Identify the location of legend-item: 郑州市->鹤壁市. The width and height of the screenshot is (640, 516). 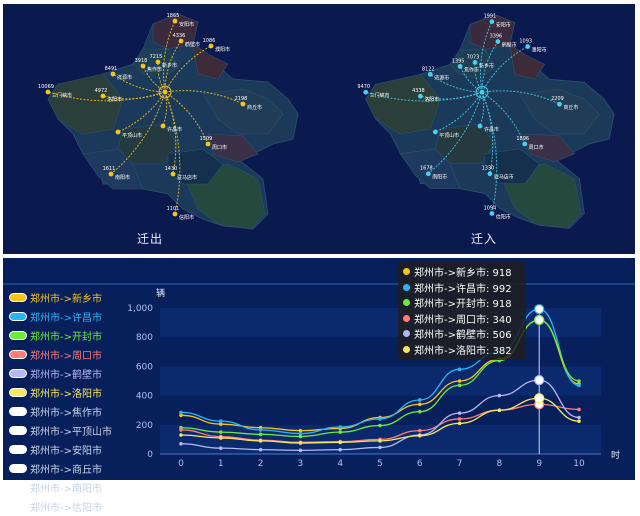
(69, 373).